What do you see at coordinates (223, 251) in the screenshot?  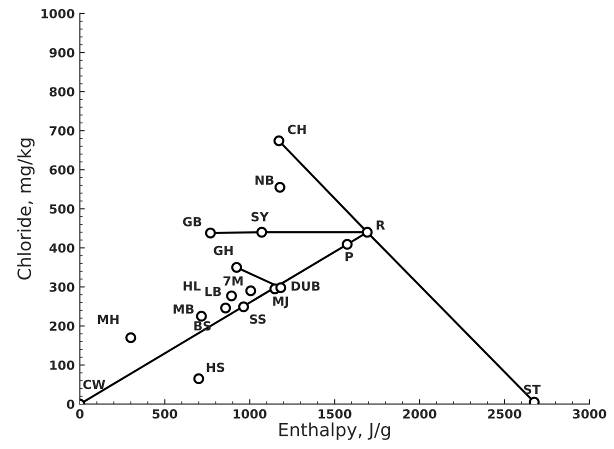 I see `annotation: GH` at bounding box center [223, 251].